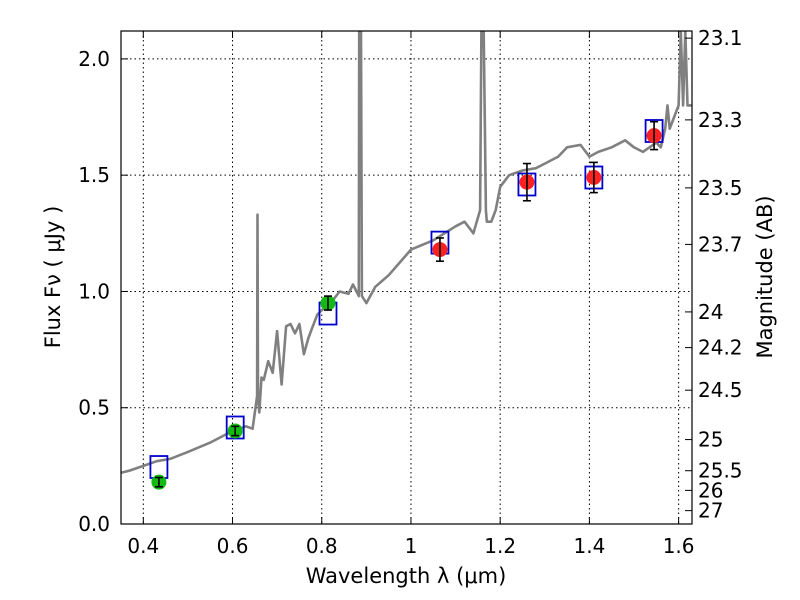 This screenshot has height=600, width=800. I want to click on magnitude-tick-label: 26, so click(710, 490).